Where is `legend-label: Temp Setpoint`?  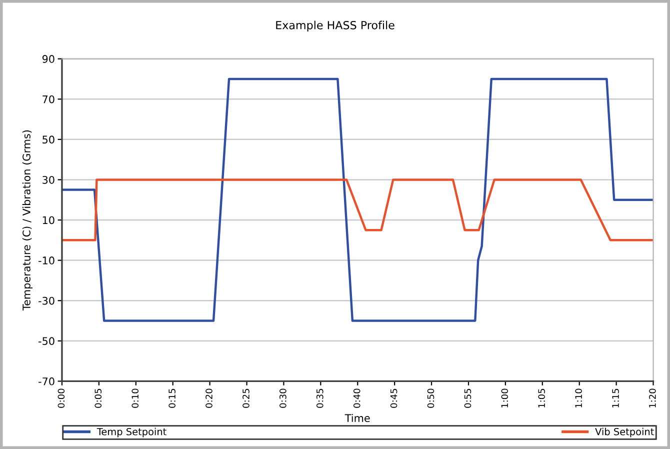
legend-label: Temp Setpoint is located at coordinates (131, 433).